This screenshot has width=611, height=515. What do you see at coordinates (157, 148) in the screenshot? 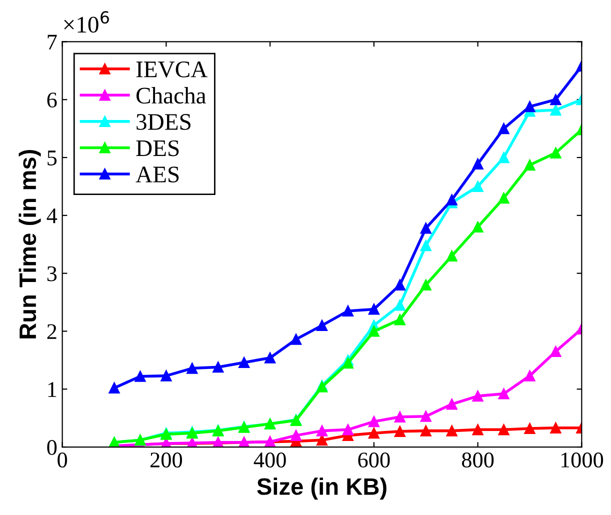
I see `legend-label: DES` at bounding box center [157, 148].